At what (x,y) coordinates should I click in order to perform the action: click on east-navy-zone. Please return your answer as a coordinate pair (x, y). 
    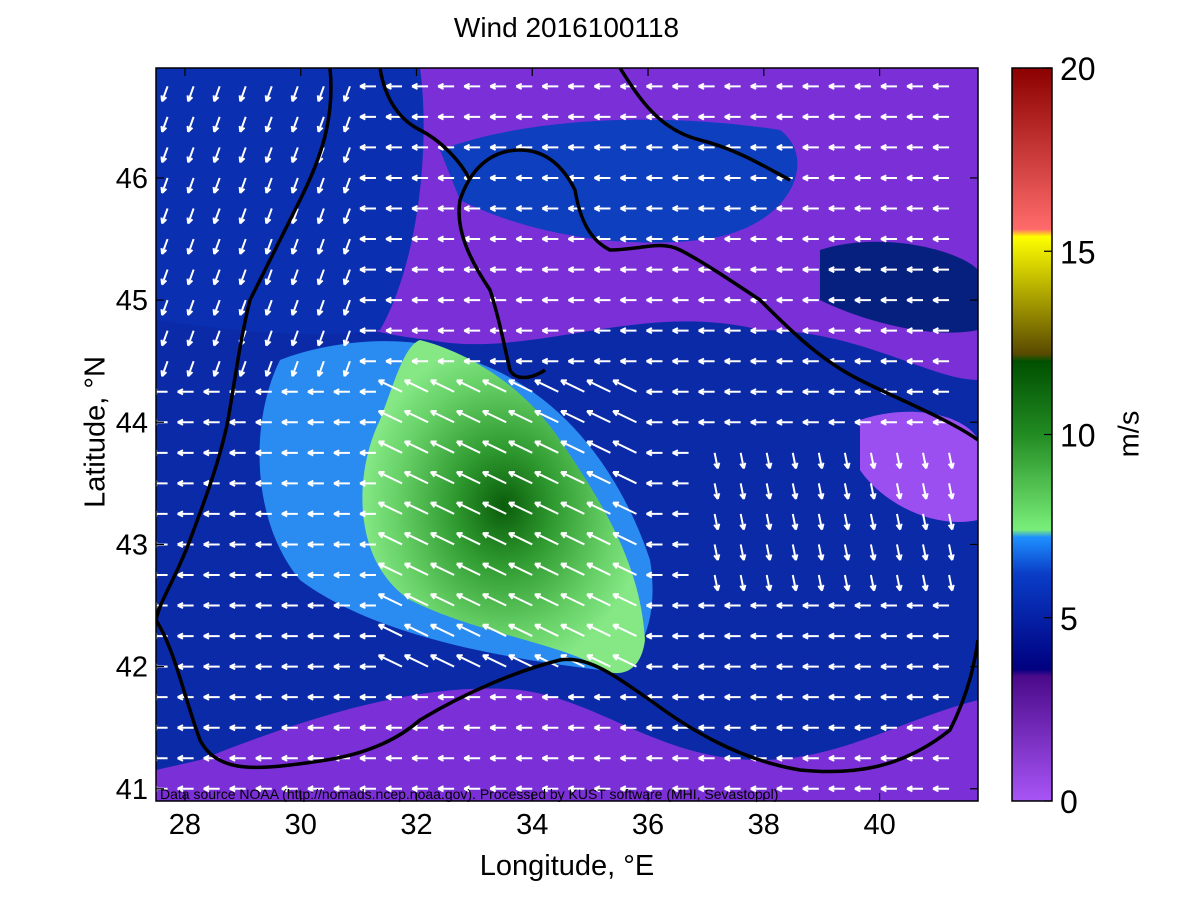
    Looking at the image, I should click on (899, 287).